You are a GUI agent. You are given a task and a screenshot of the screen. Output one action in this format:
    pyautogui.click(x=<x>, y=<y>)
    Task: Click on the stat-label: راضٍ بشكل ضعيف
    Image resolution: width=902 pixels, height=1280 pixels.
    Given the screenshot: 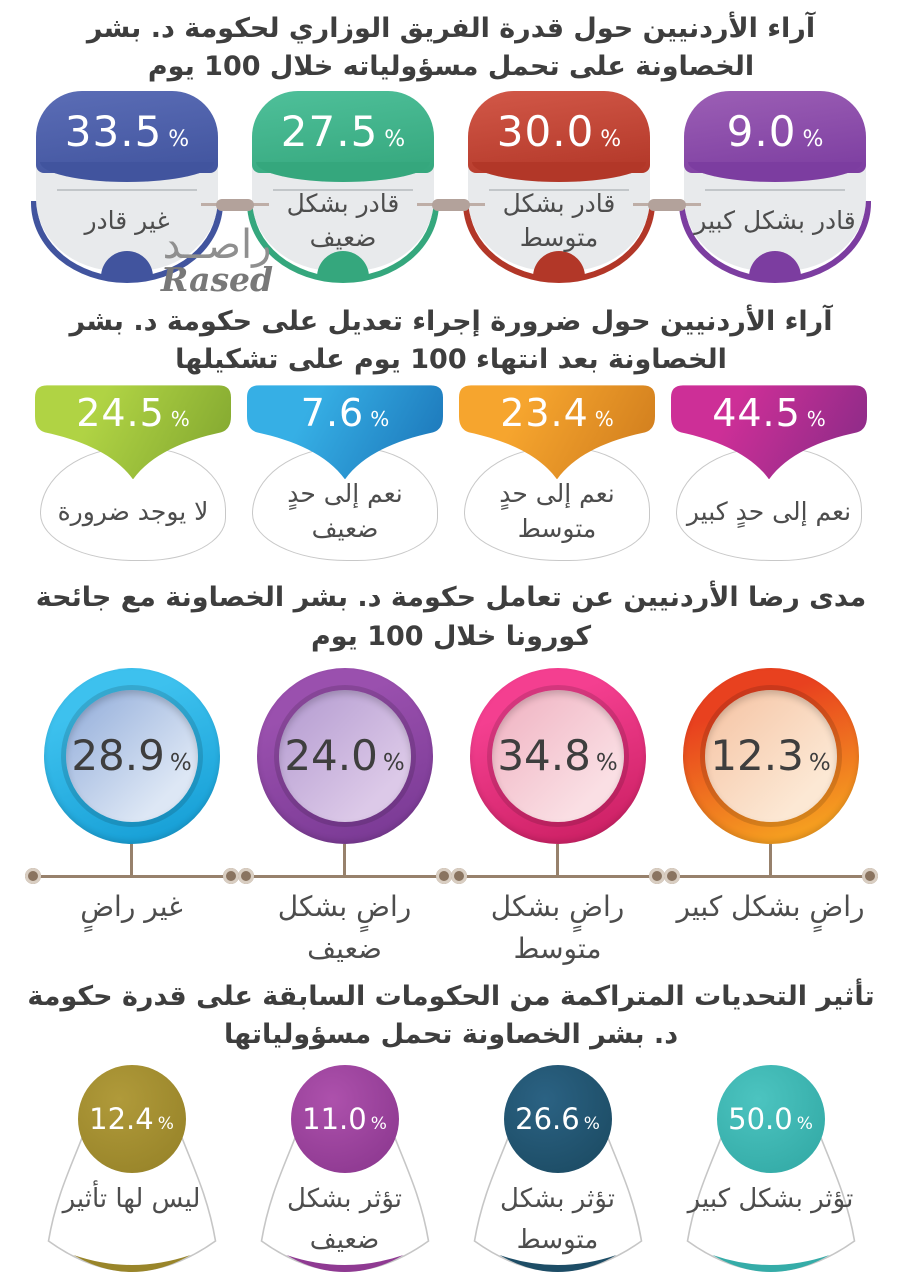 What is the action you would take?
    pyautogui.click(x=344, y=927)
    